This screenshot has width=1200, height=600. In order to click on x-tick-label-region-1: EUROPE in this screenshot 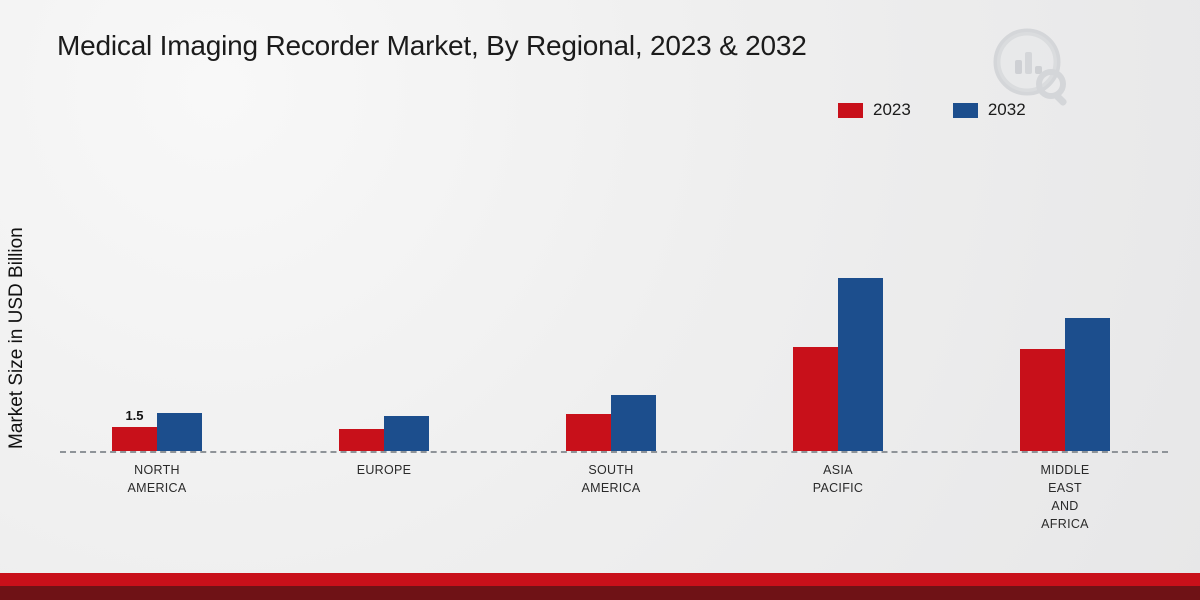, I will do `click(384, 470)`.